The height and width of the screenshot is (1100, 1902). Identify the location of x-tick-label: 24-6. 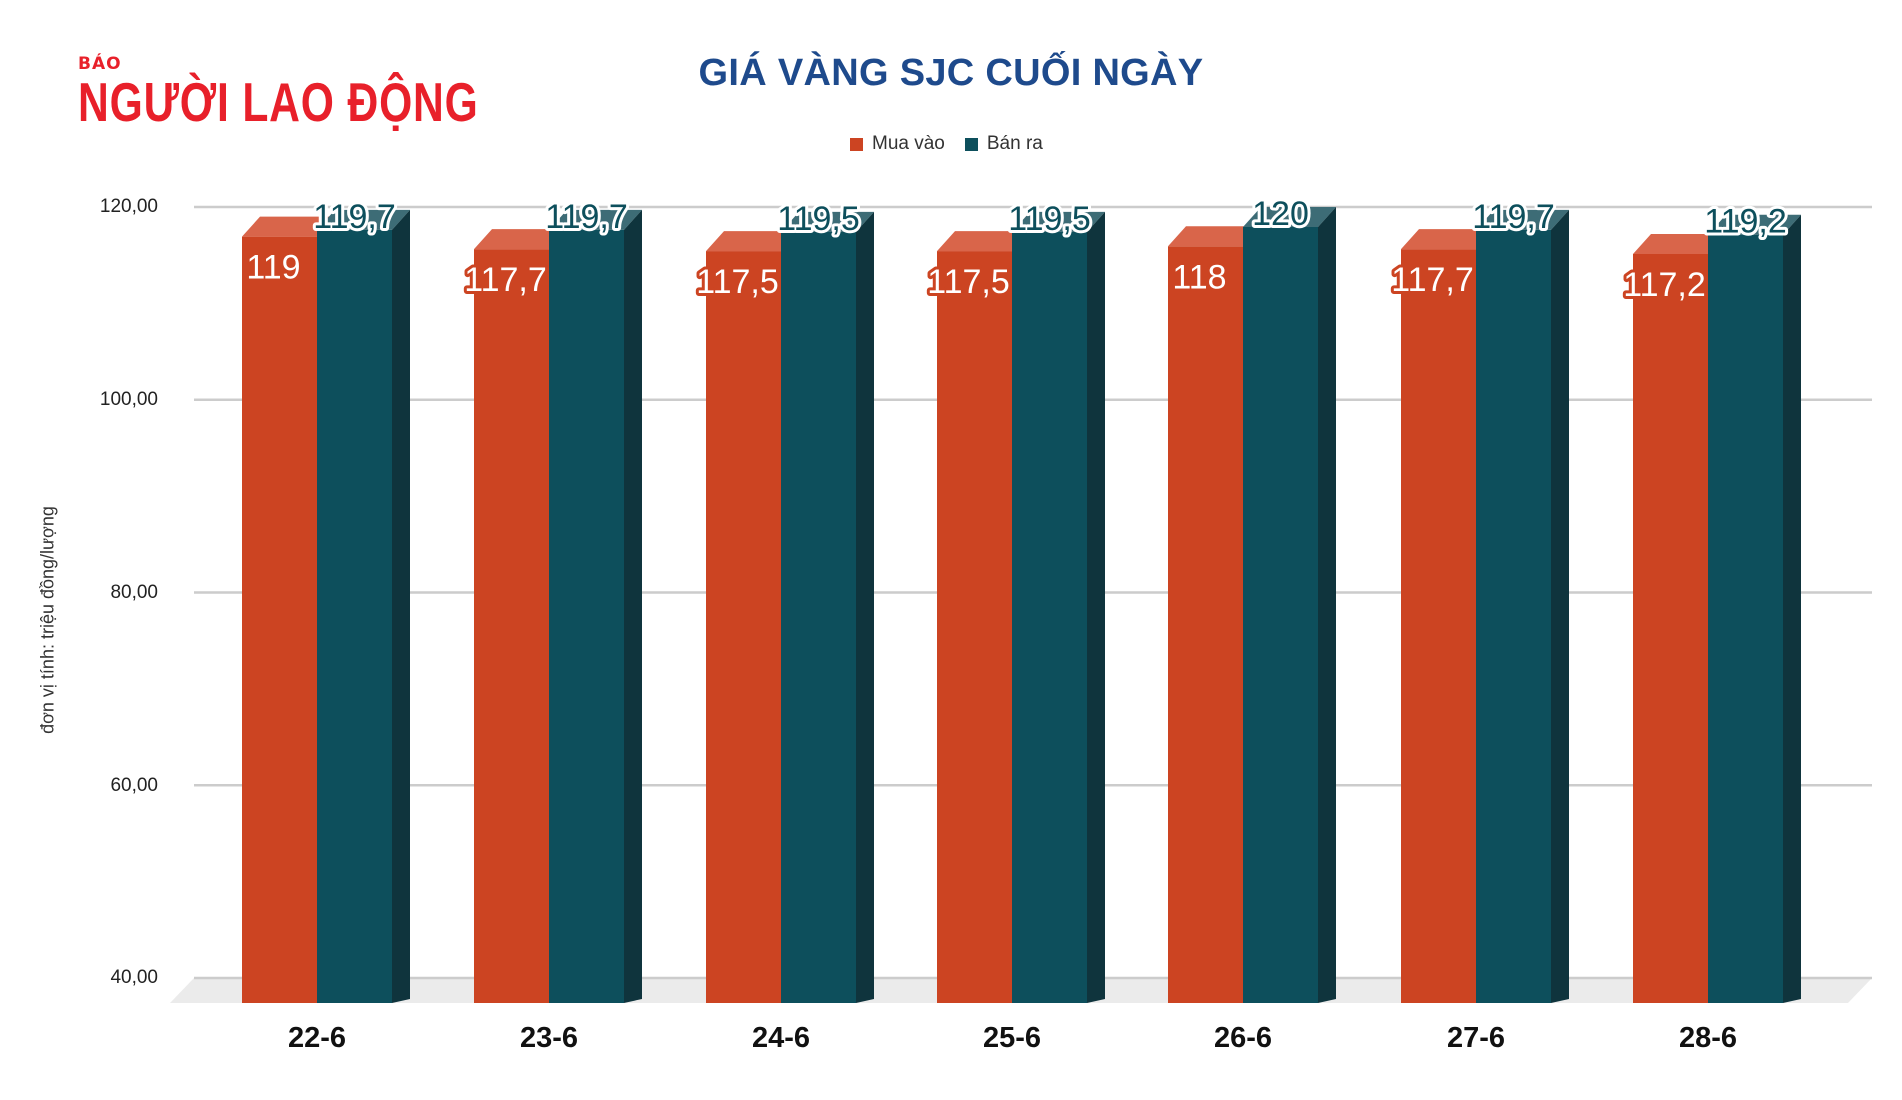
(781, 1038).